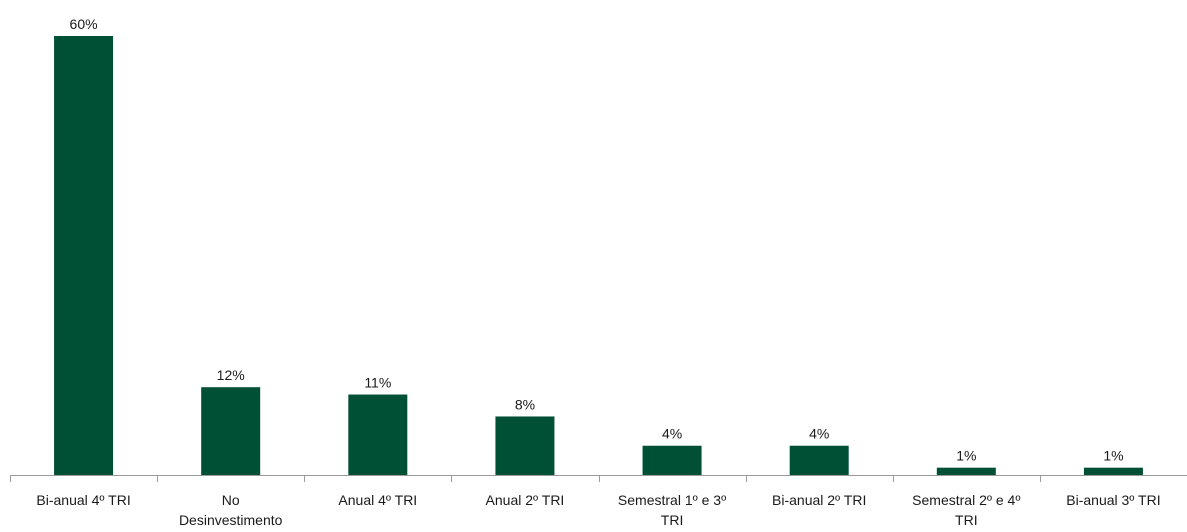 Image resolution: width=1187 pixels, height=532 pixels. Describe the element at coordinates (84, 24) in the screenshot. I see `data-label: 60%` at that location.